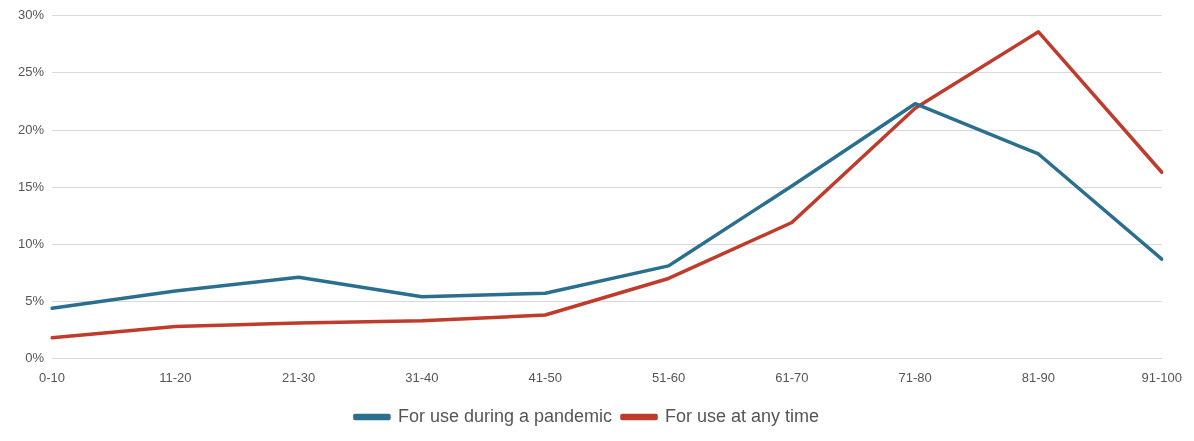  I want to click on y-tick-label: 0%, so click(35, 357).